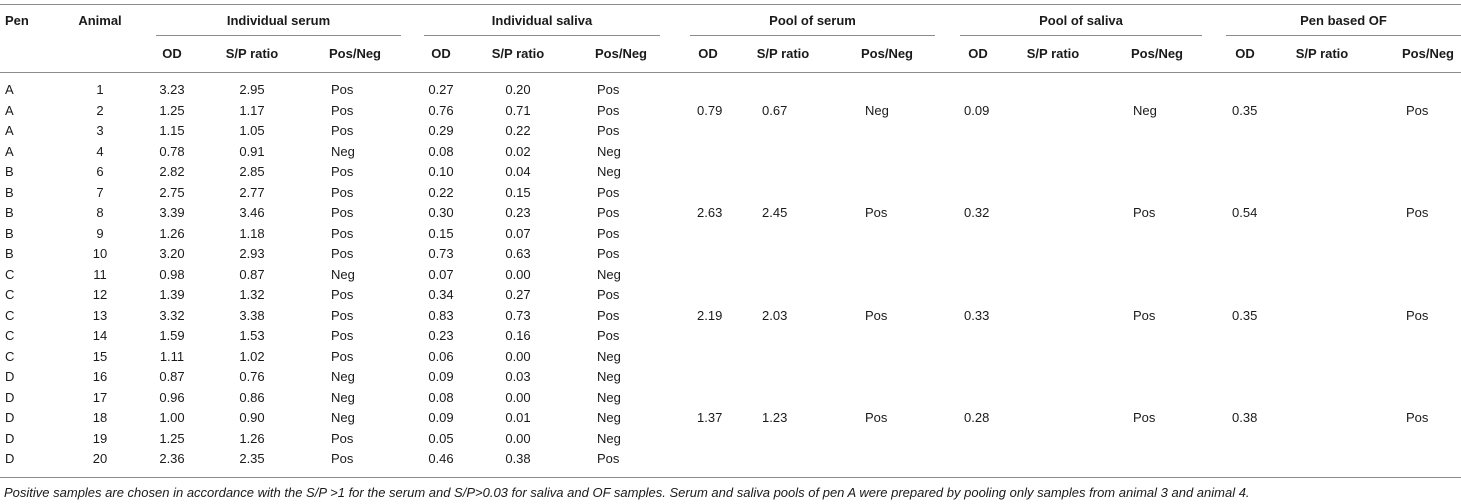 Image resolution: width=1461 pixels, height=504 pixels. I want to click on pool-saliva-cell: 0.28, so click(977, 417).